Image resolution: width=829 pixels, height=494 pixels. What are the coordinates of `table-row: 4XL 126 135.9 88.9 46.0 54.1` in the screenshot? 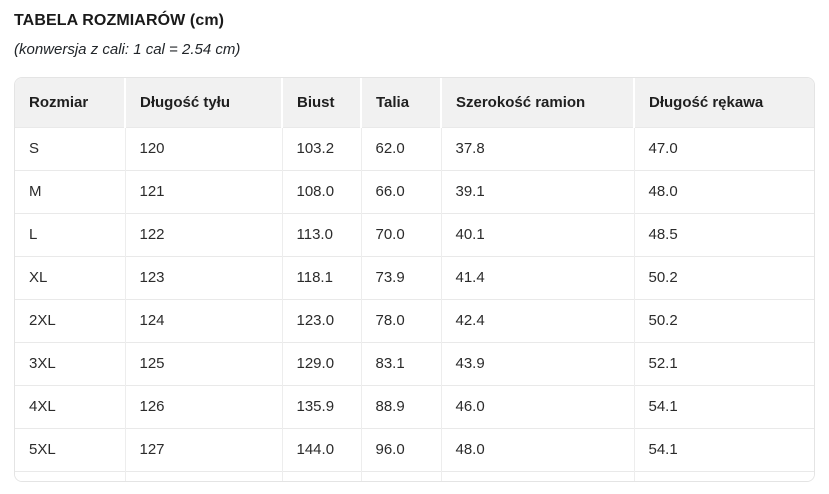 It's located at (414, 406).